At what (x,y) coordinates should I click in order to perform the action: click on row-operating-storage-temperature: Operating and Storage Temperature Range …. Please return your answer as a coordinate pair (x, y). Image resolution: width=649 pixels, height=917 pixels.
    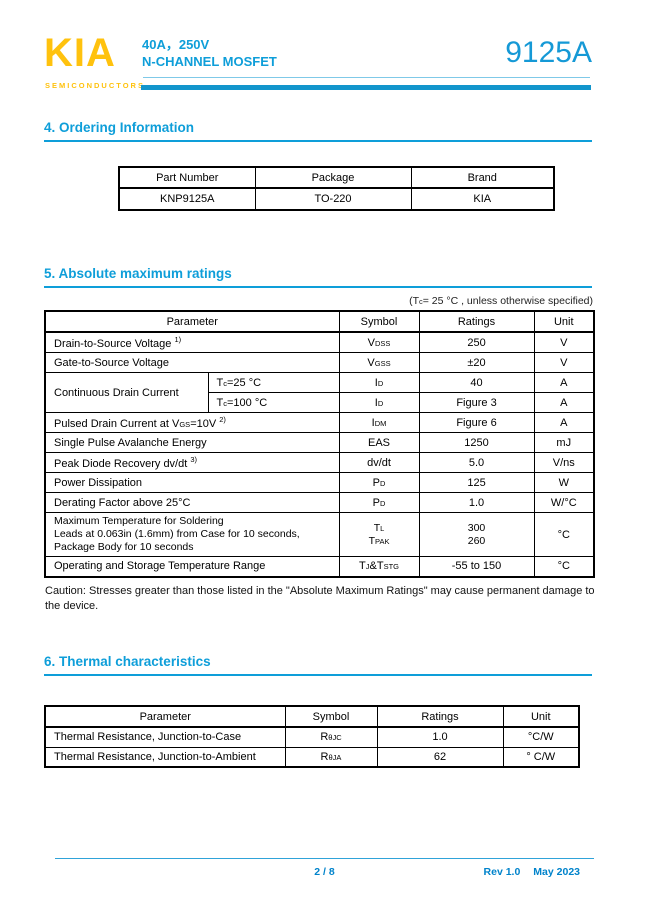
    Looking at the image, I should click on (319, 566).